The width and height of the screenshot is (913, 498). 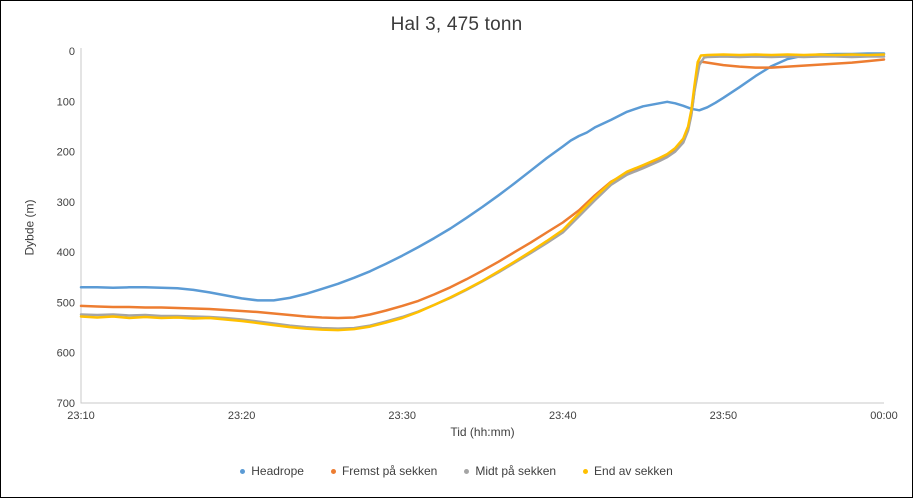 I want to click on chart-title: Hal 3, 475 tonn, so click(x=456, y=24).